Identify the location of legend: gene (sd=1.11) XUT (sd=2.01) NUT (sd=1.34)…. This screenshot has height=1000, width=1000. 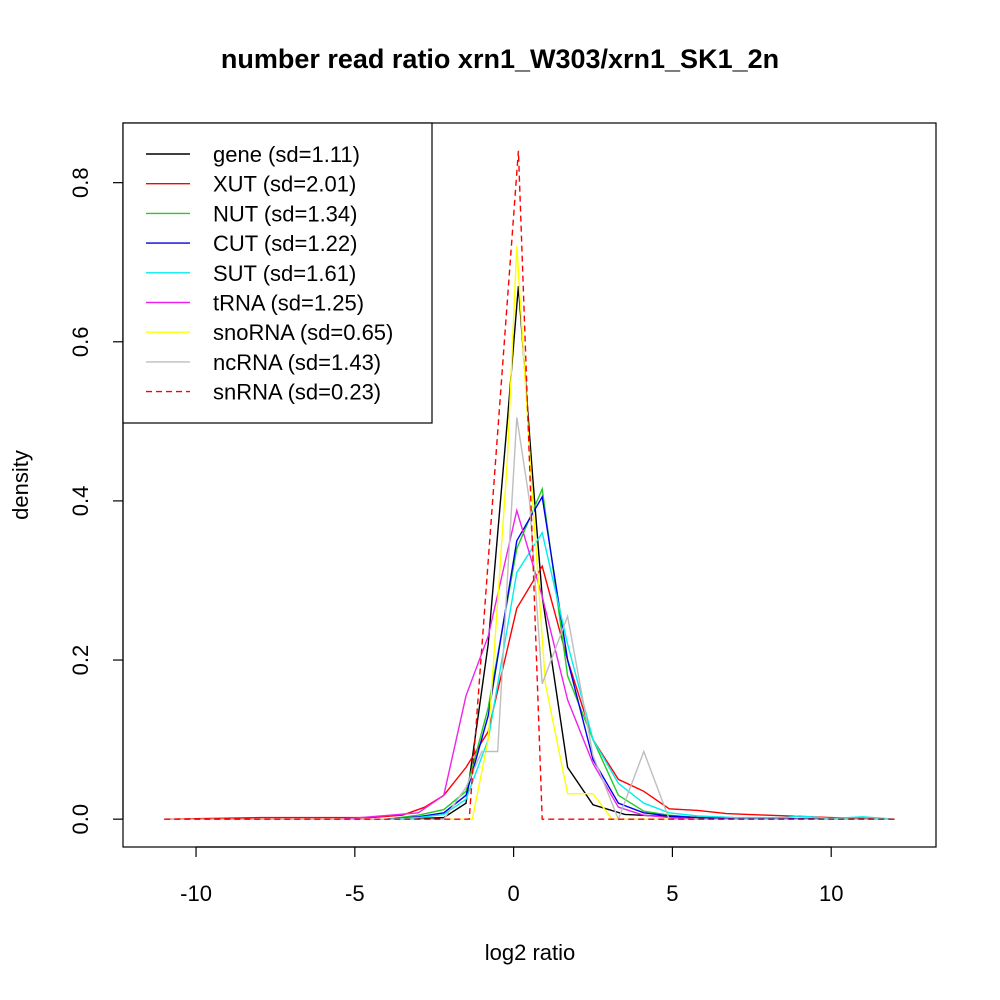
(277, 273).